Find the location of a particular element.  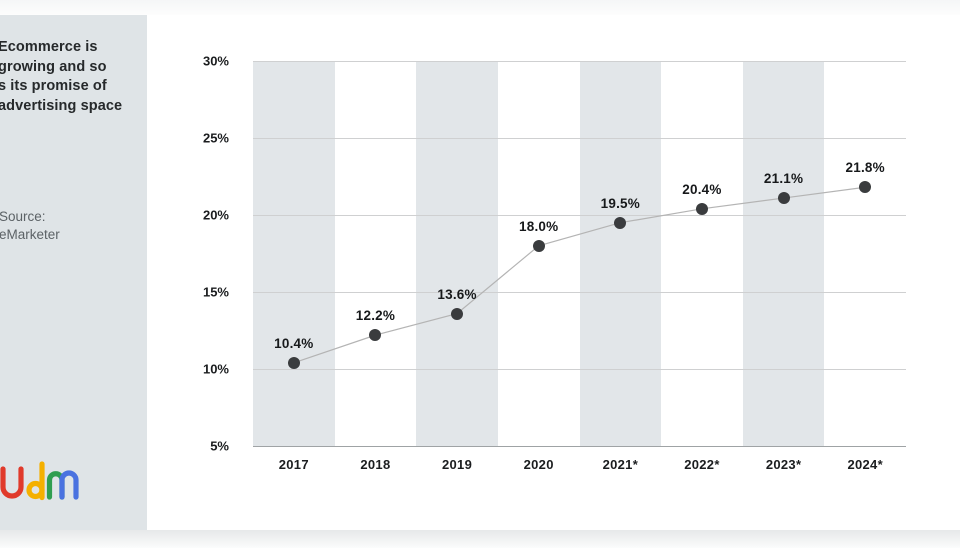

udm-logo is located at coordinates (42, 482).